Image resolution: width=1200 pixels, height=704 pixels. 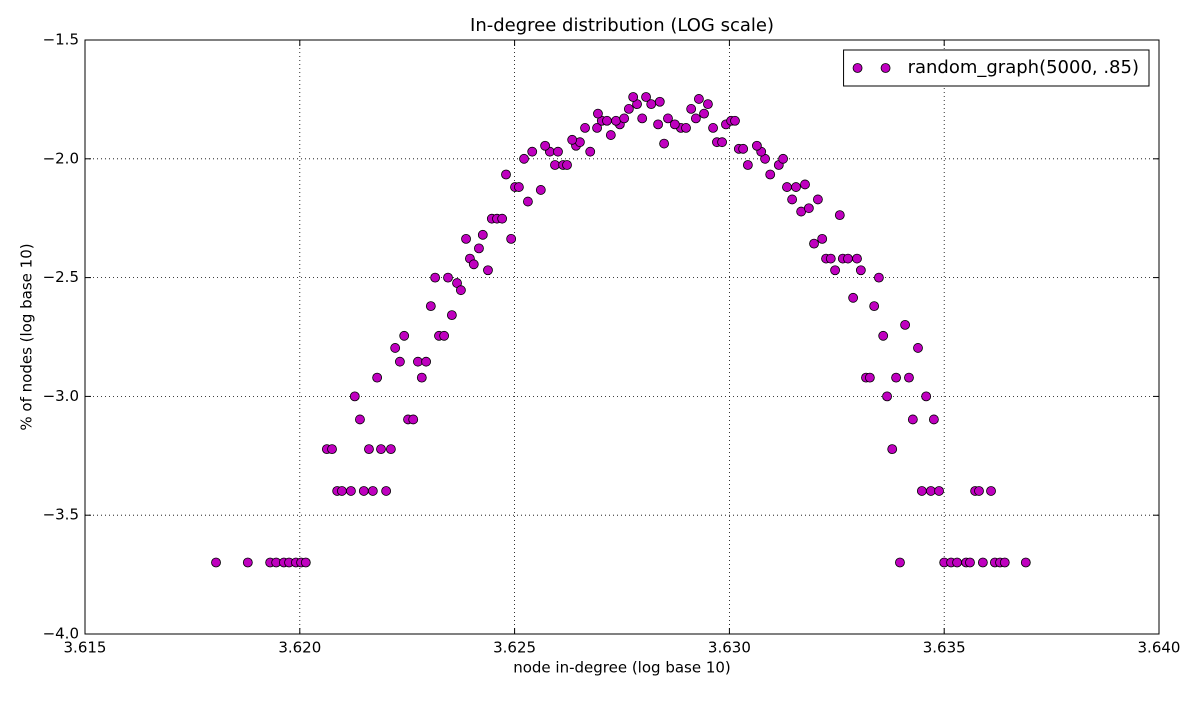 I want to click on x-tick-label: 3.630, so click(x=729, y=648).